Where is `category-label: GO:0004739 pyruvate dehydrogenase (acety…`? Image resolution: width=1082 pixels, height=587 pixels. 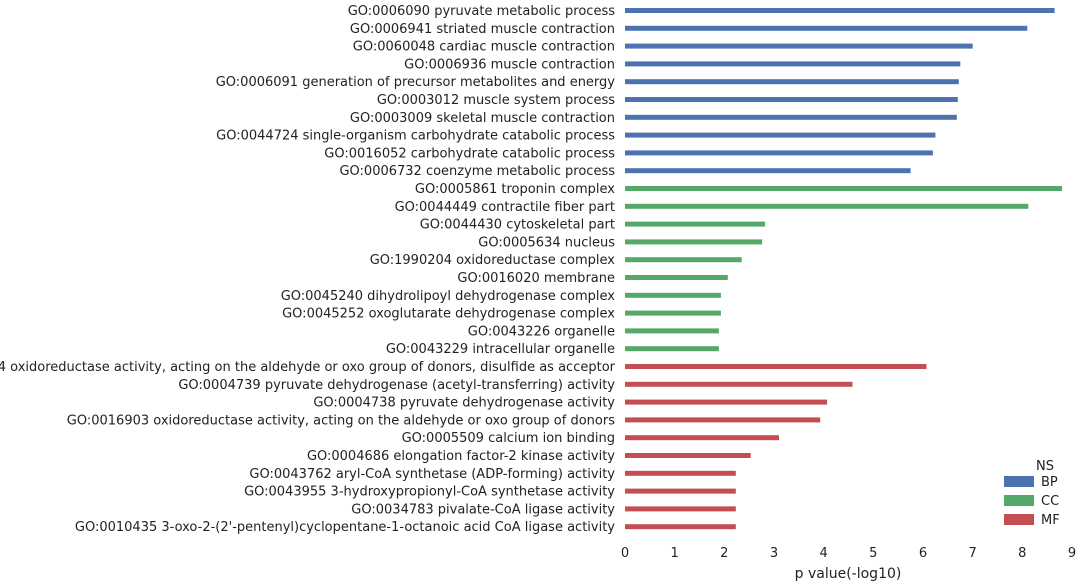
category-label: GO:0004739 pyruvate dehydrogenase (acety… is located at coordinates (396, 385).